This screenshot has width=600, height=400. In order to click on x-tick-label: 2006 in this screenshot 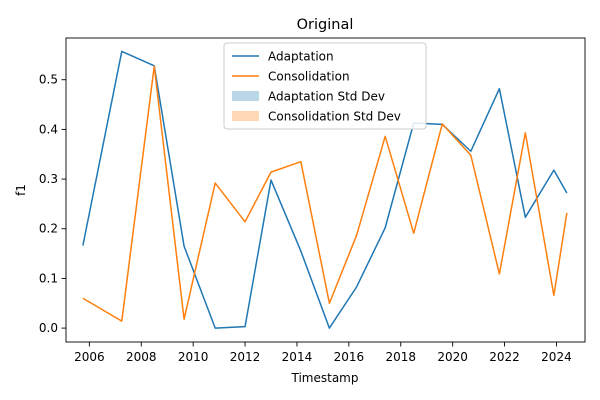, I will do `click(89, 357)`.